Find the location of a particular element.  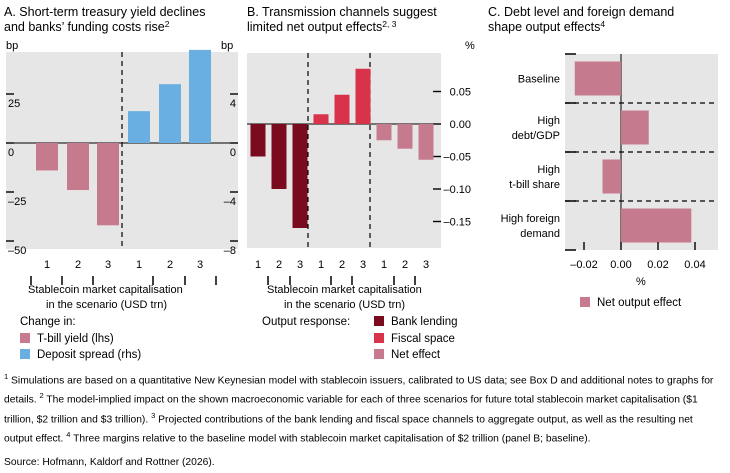

svg-text: and banks’ funding costs rise2 is located at coordinates (87, 26).